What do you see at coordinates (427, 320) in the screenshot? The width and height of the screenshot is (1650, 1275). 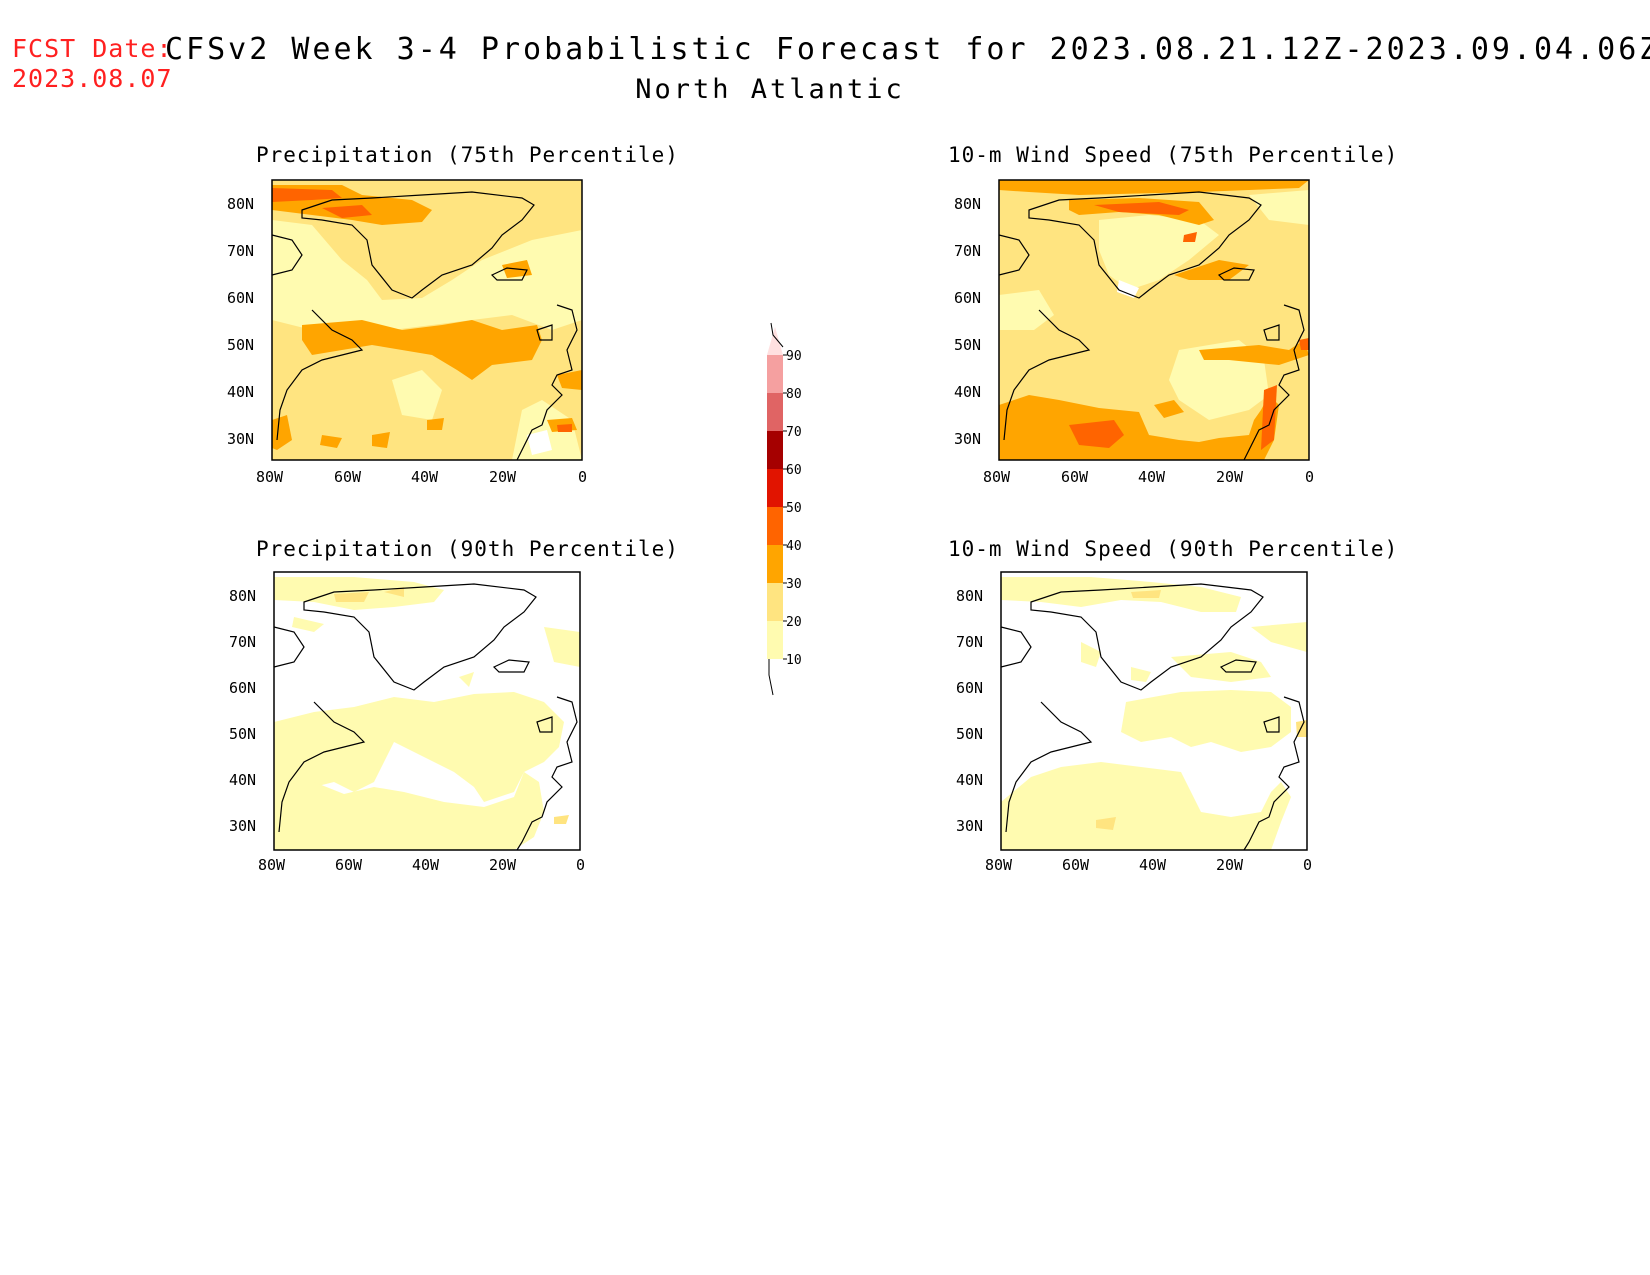 I see `map-precip75` at bounding box center [427, 320].